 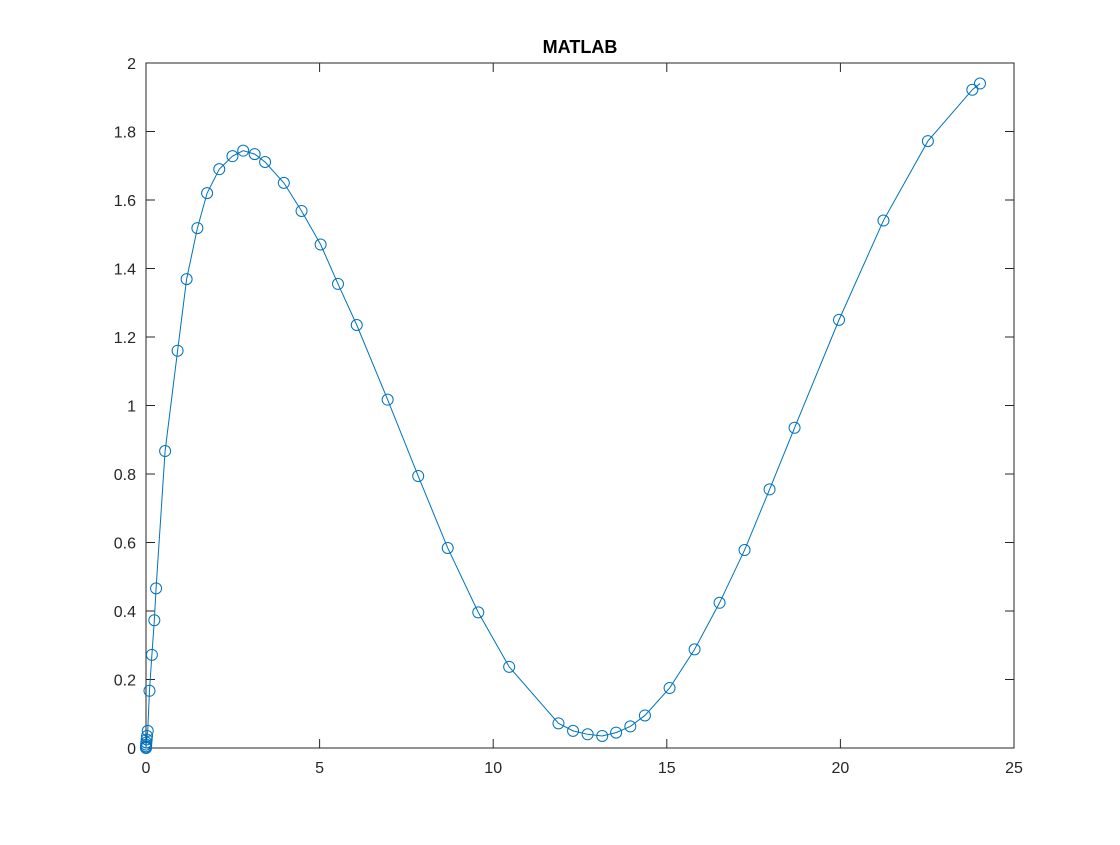 What do you see at coordinates (125, 270) in the screenshot?
I see `y-tick-label: 1.4` at bounding box center [125, 270].